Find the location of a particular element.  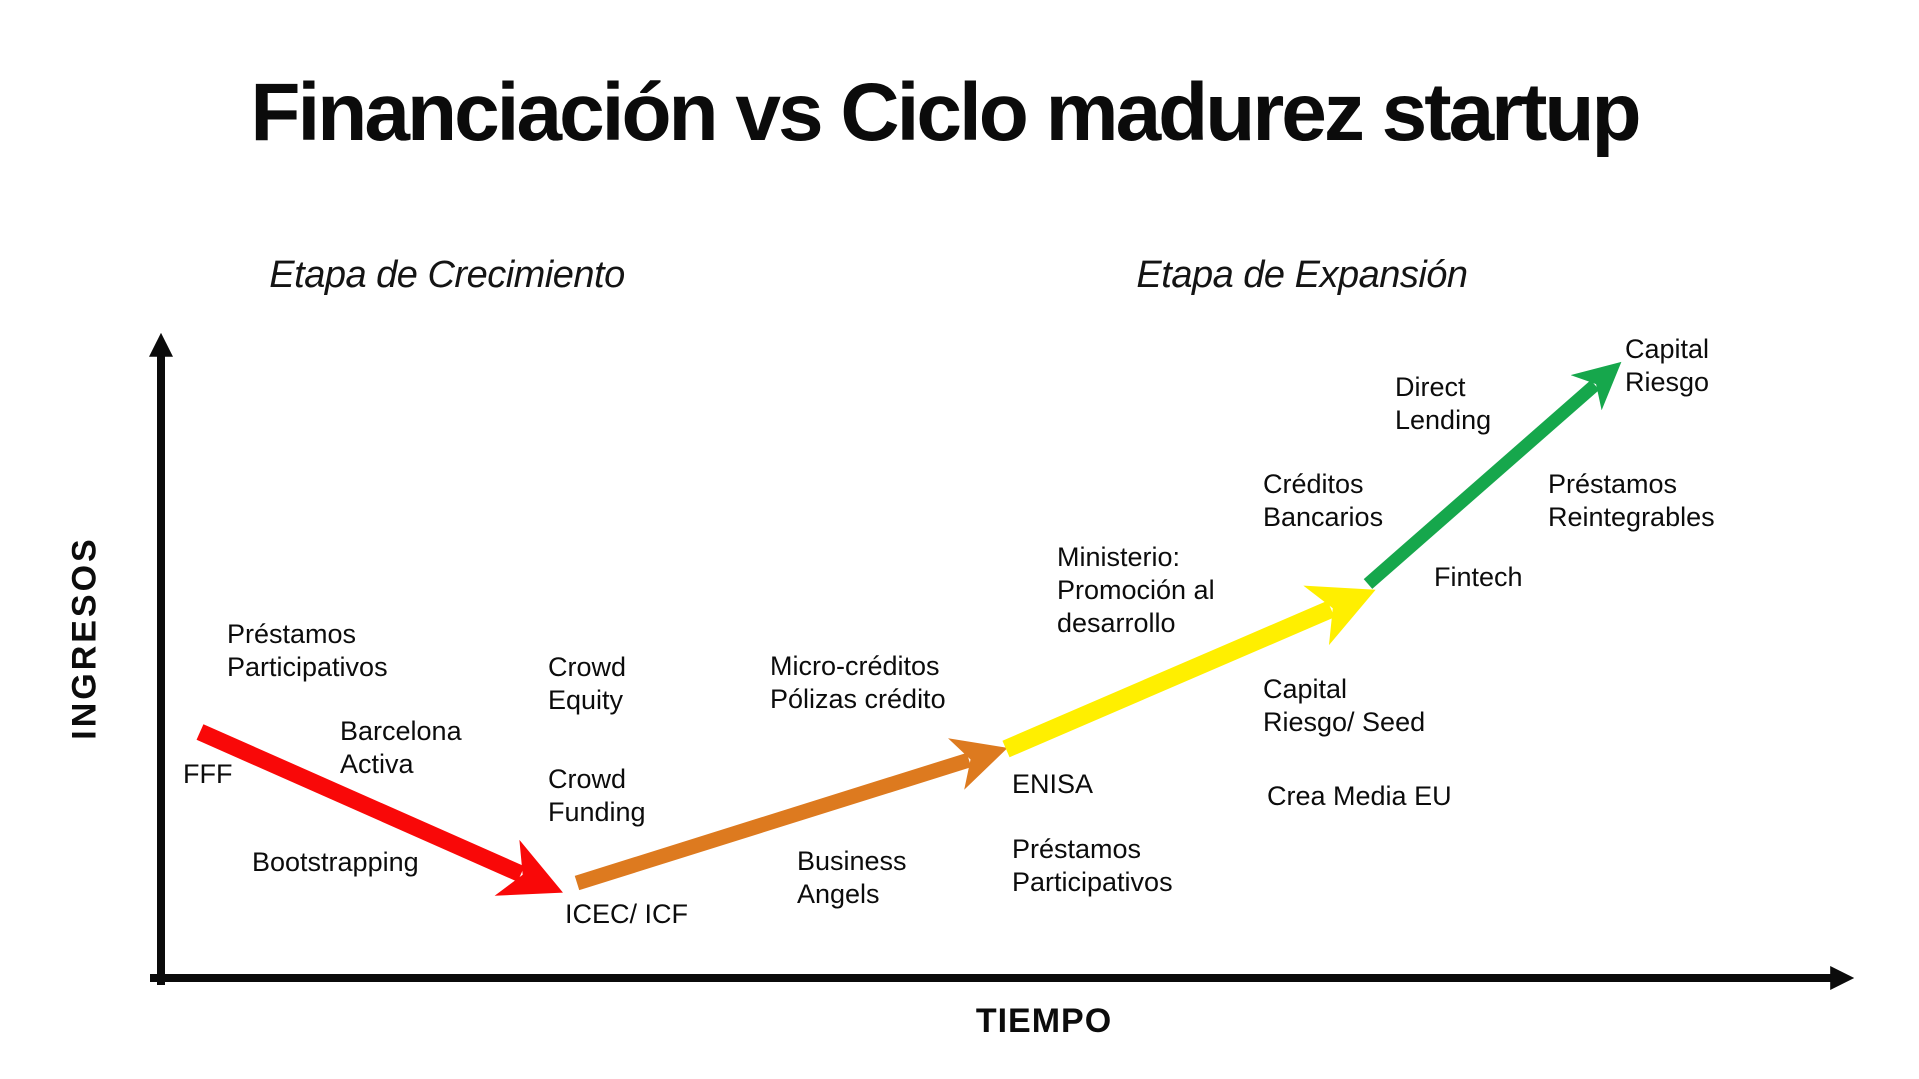

page-title: Financiación vs Ciclo madurez startup is located at coordinates (945, 112).